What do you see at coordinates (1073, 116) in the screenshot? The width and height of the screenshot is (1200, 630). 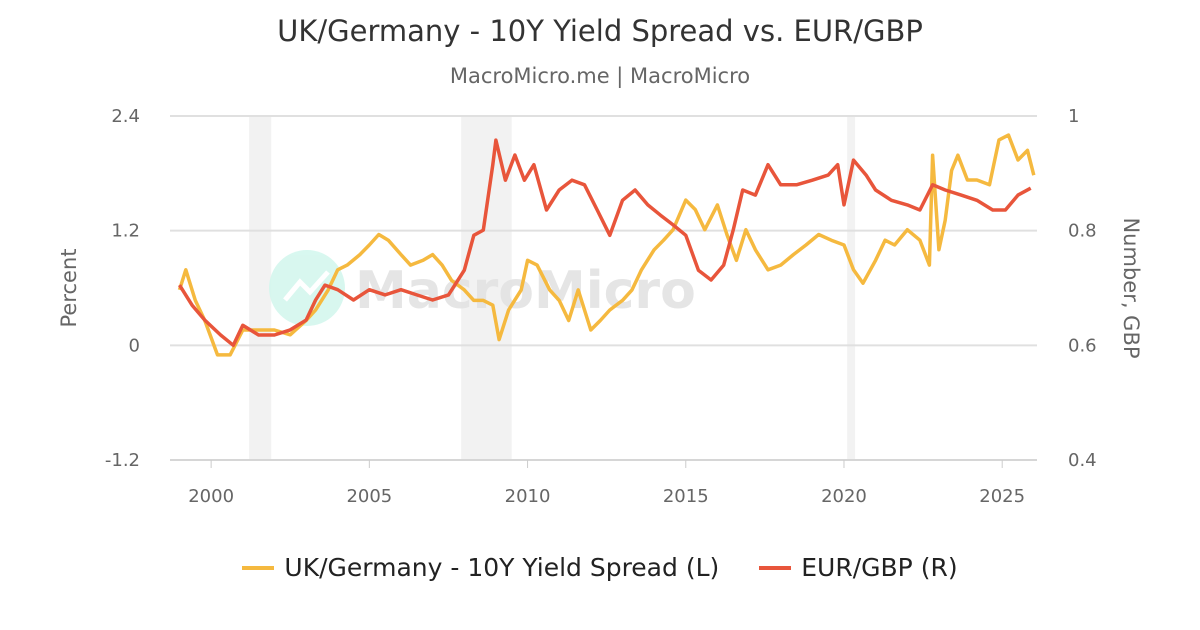 I see `right-tick-label: 1` at bounding box center [1073, 116].